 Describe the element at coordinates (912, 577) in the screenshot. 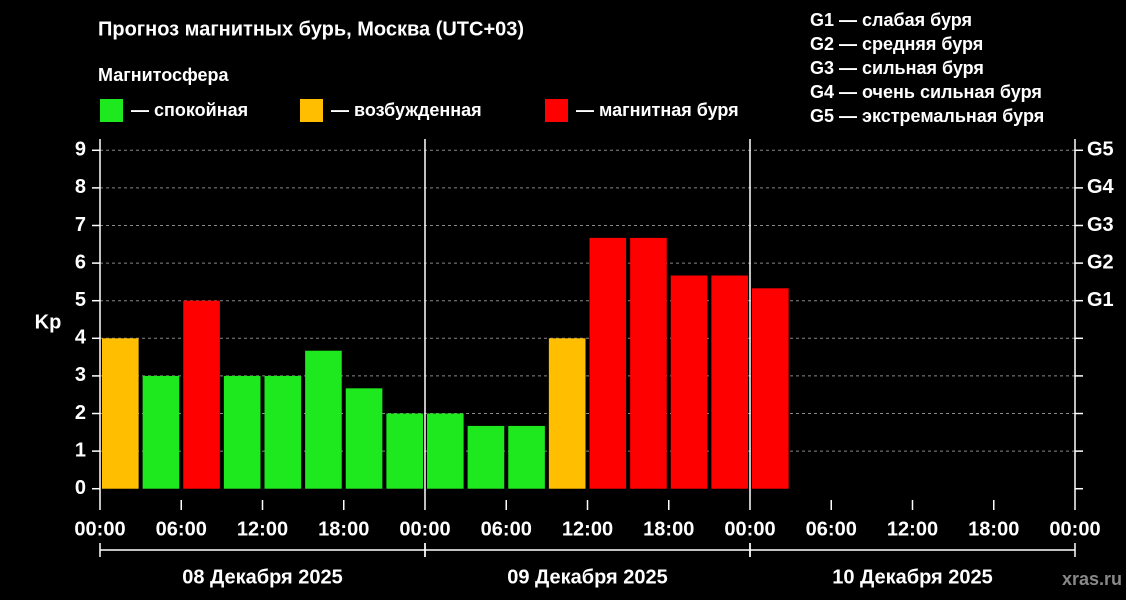

I see `day-label: 10 Декабря 2025` at that location.